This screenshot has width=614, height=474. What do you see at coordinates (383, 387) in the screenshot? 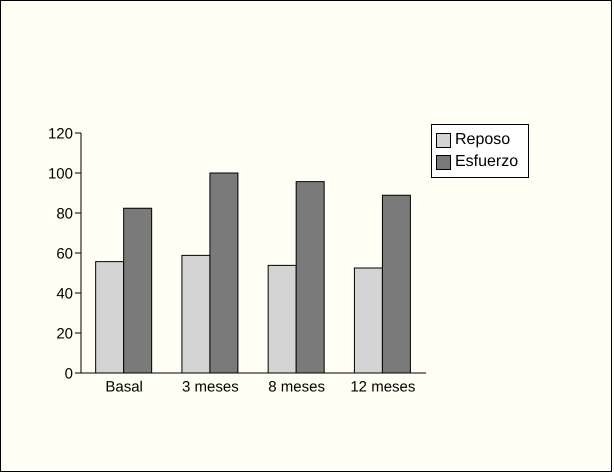
I see `x-tick-label: 12 meses` at bounding box center [383, 387].